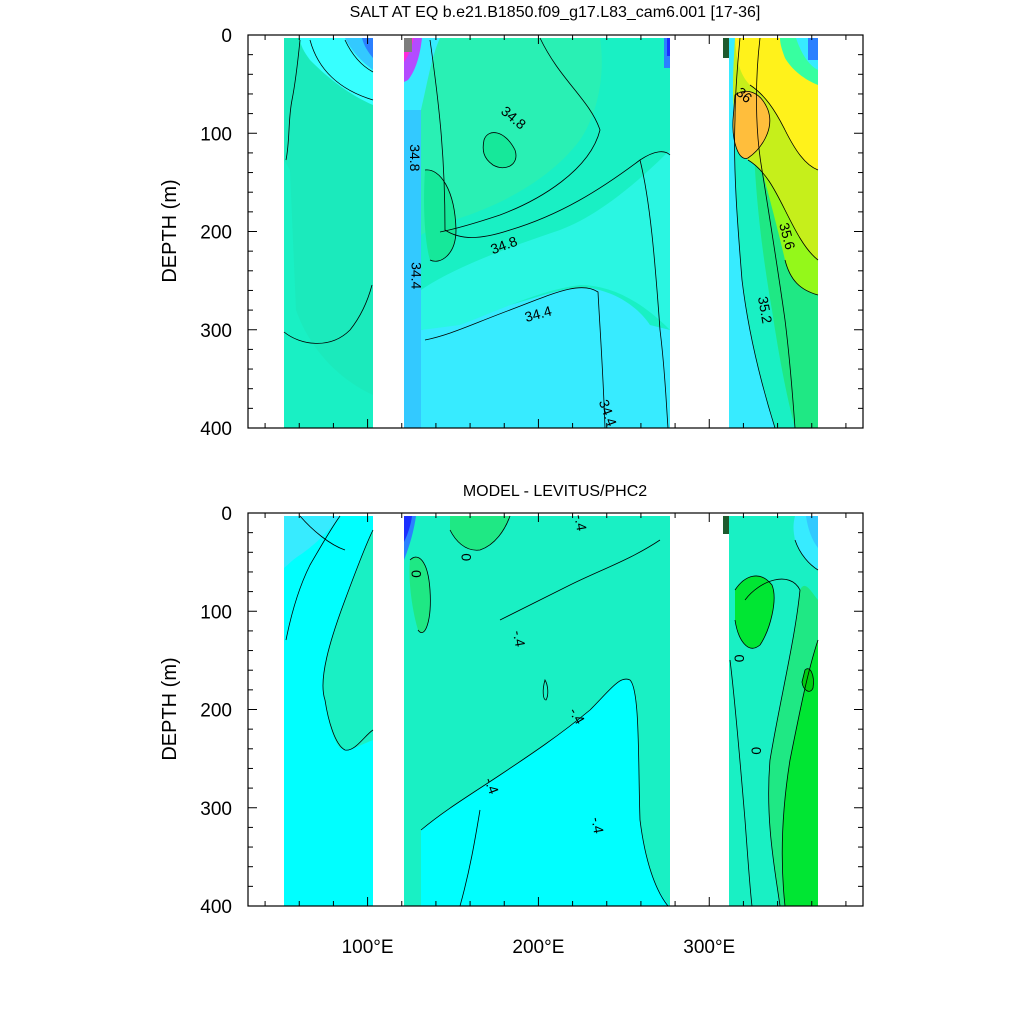 This screenshot has height=1024, width=1024. What do you see at coordinates (408, 529) in the screenshot?
I see `diff-fill-pacific-pos-d` at bounding box center [408, 529].